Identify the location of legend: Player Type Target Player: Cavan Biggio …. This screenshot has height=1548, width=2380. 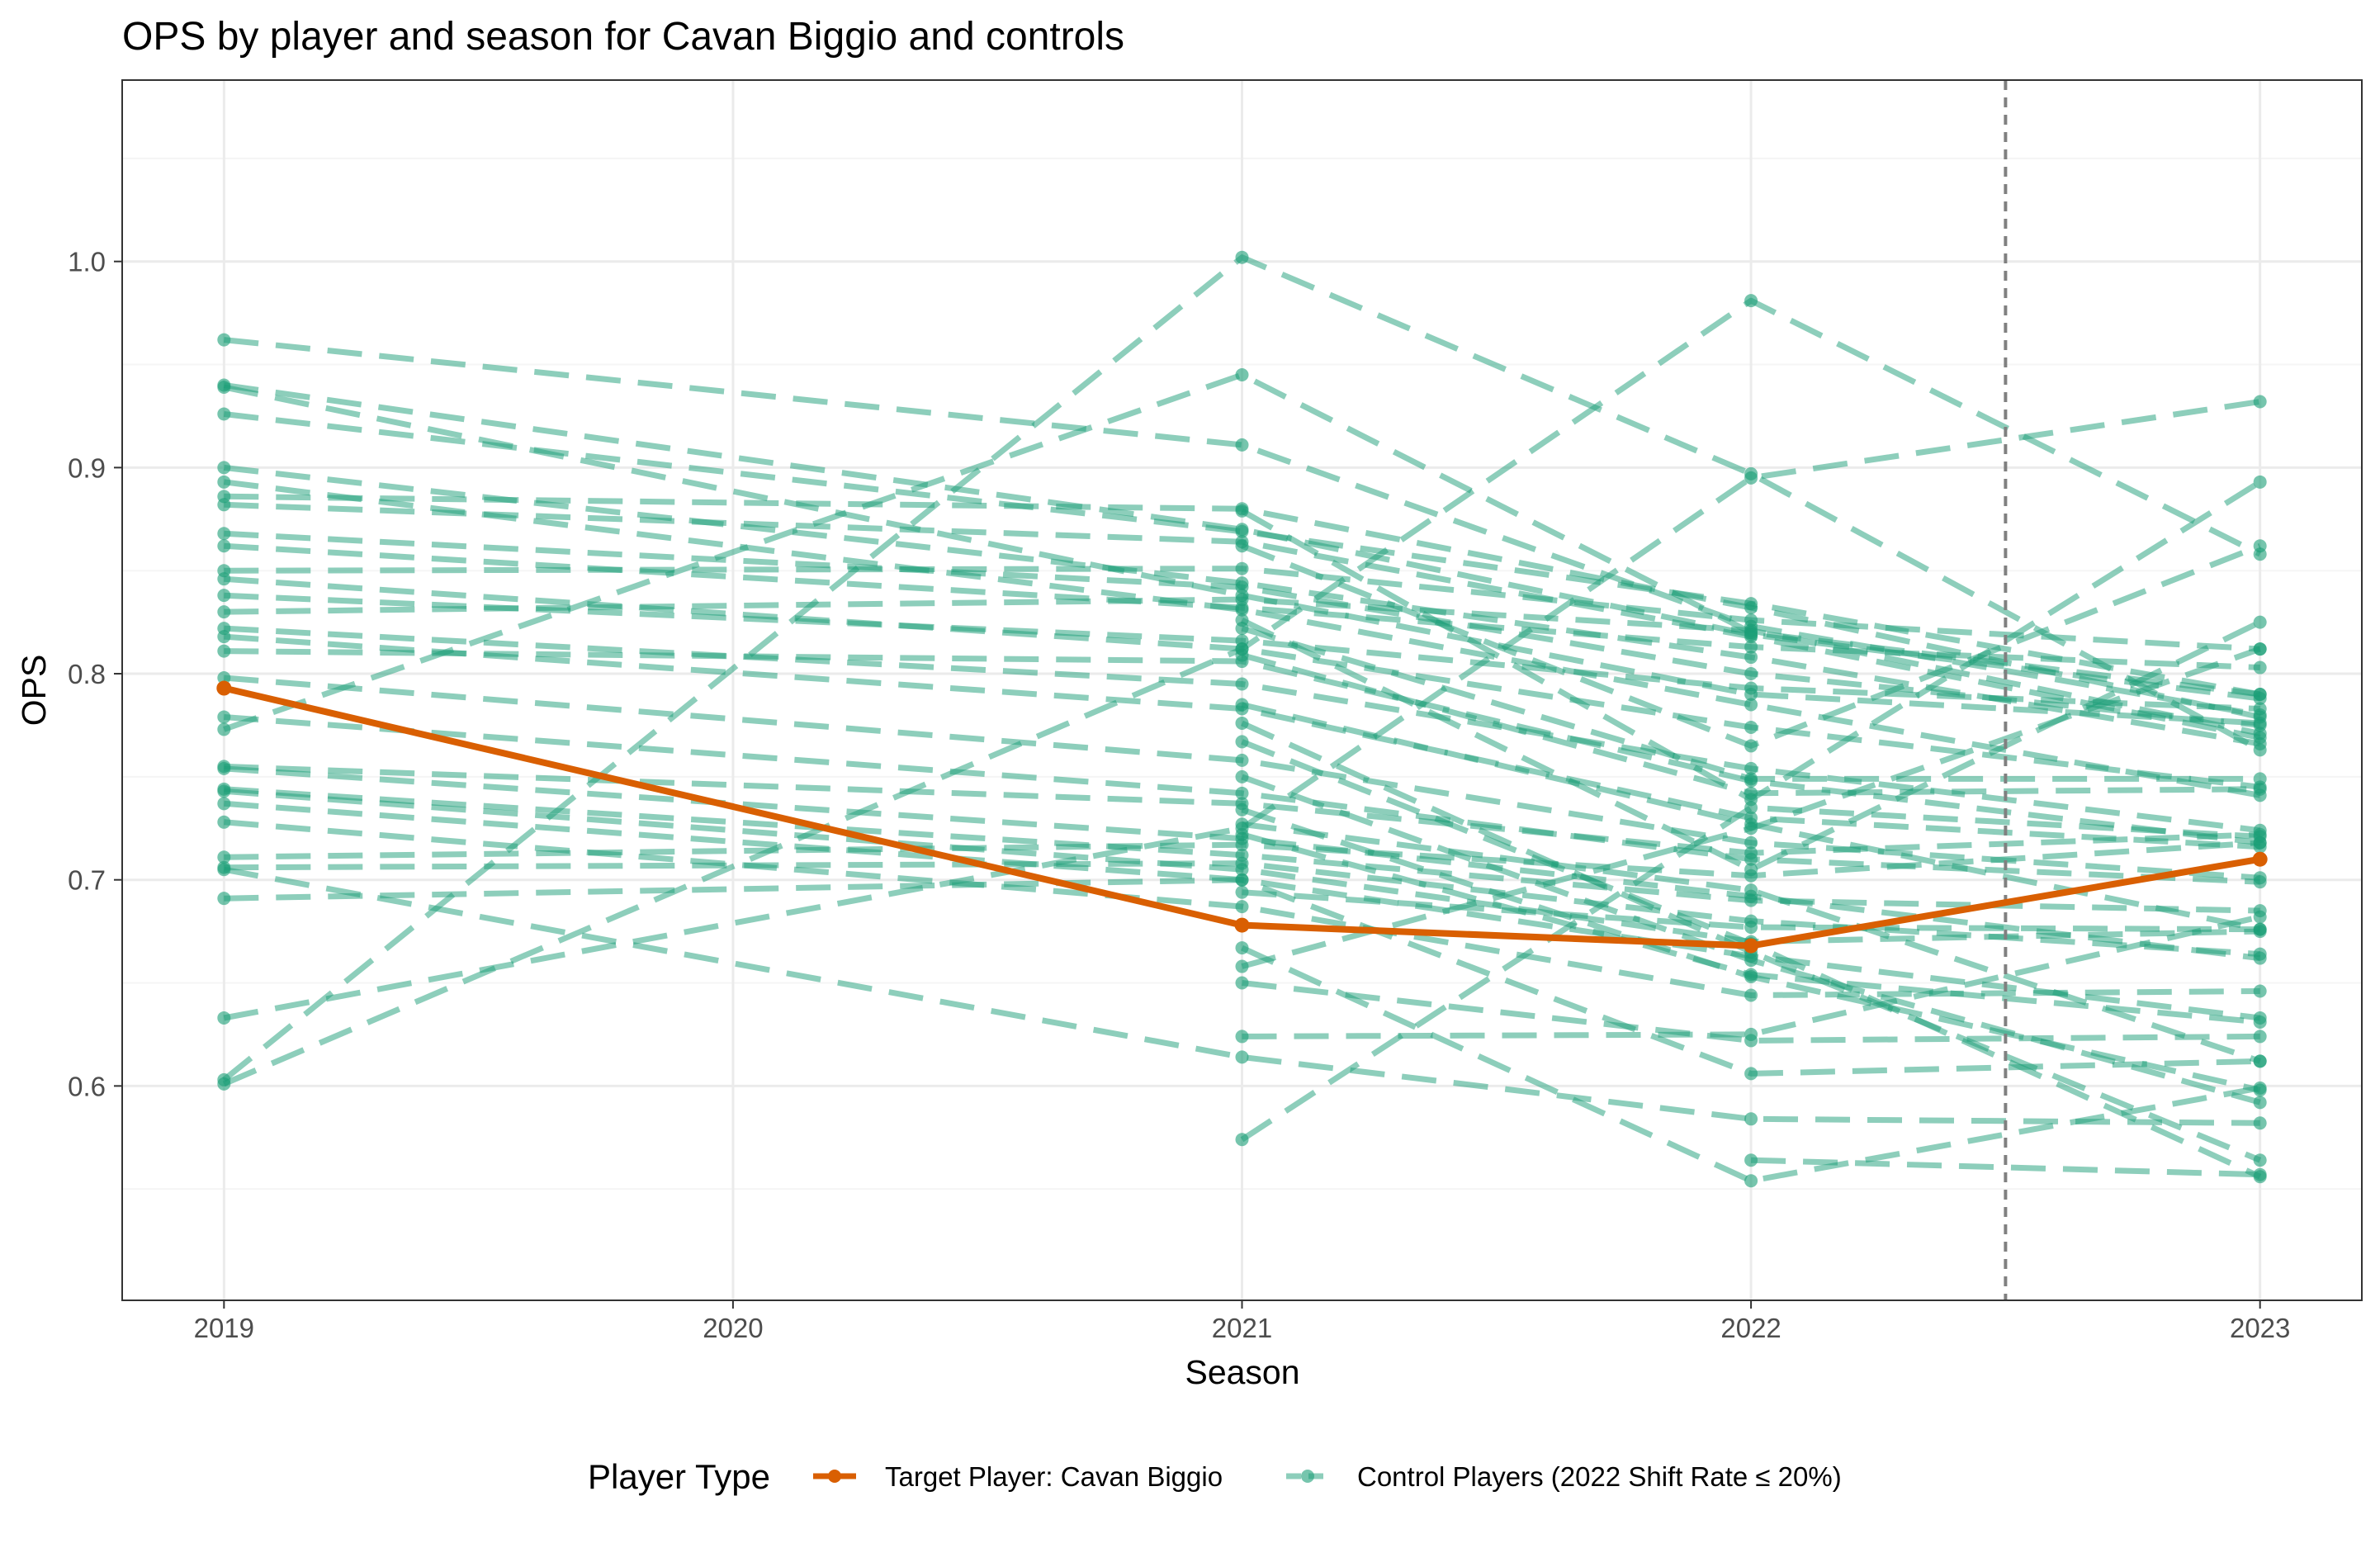
(1215, 1476).